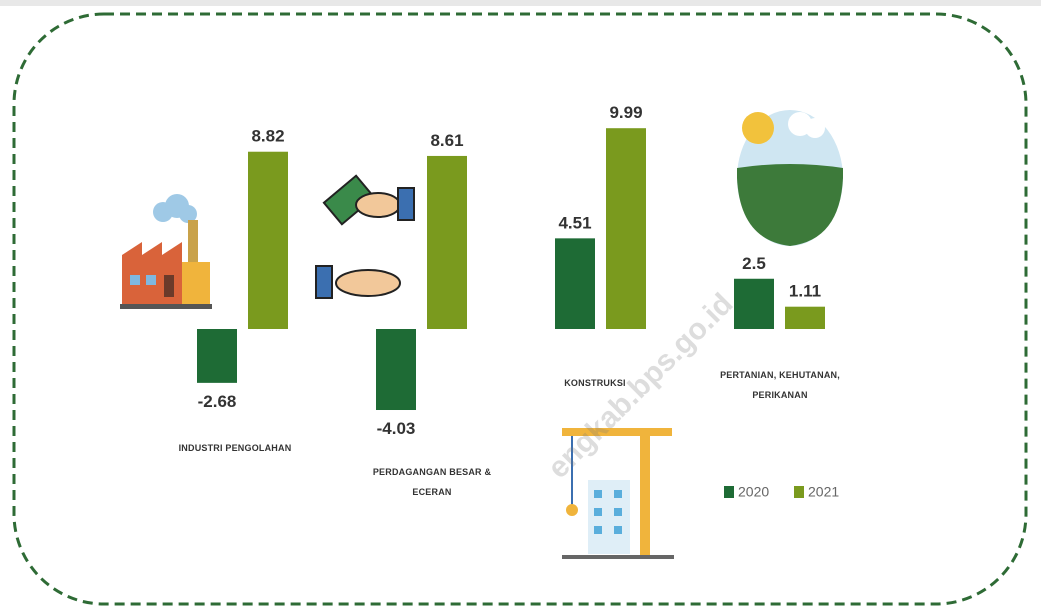 Image resolution: width=1041 pixels, height=610 pixels. I want to click on factory-icon, so click(166, 251).